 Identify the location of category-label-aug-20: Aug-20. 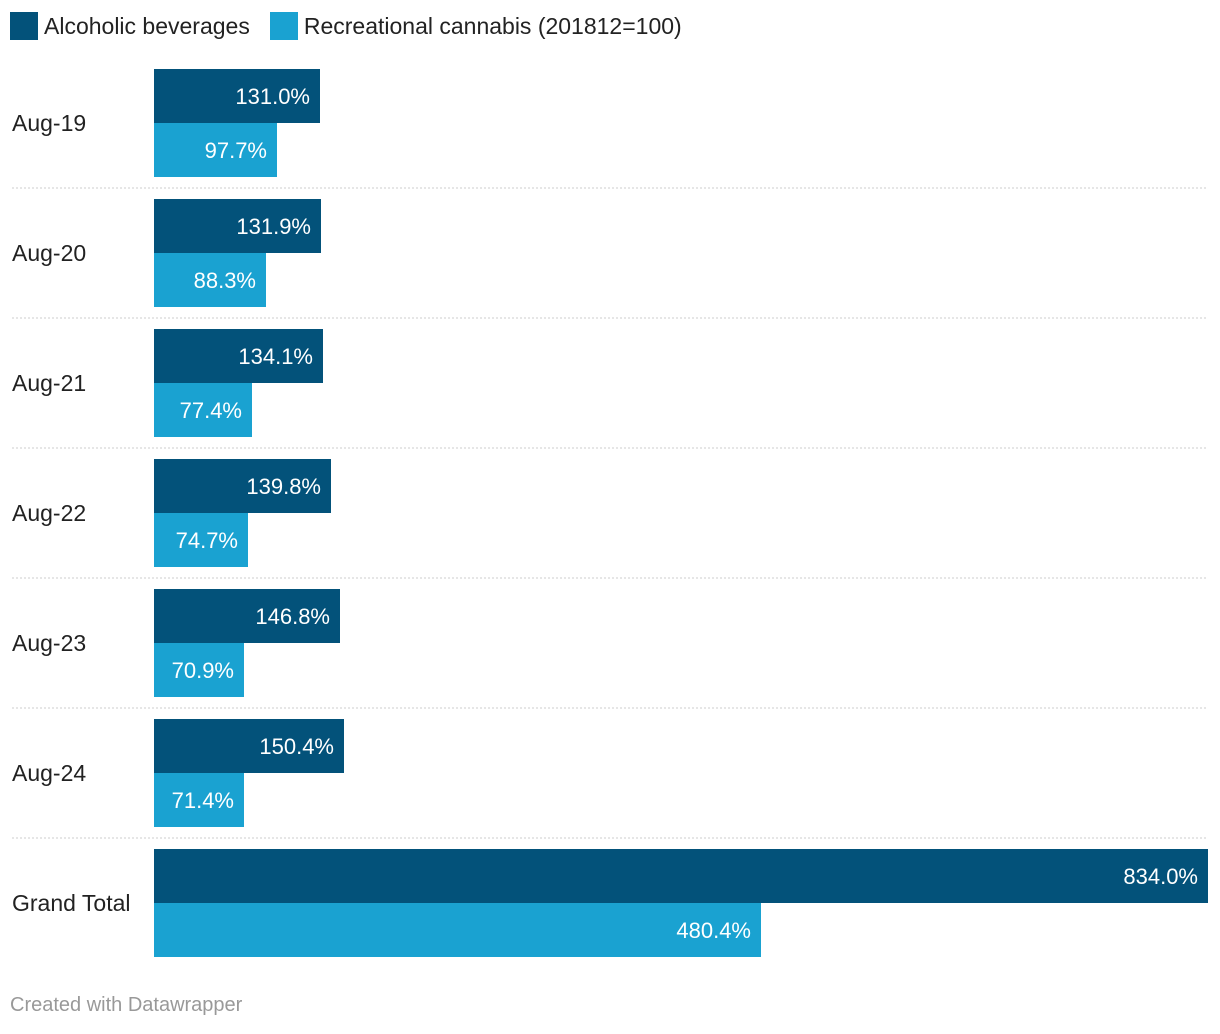
(49, 253).